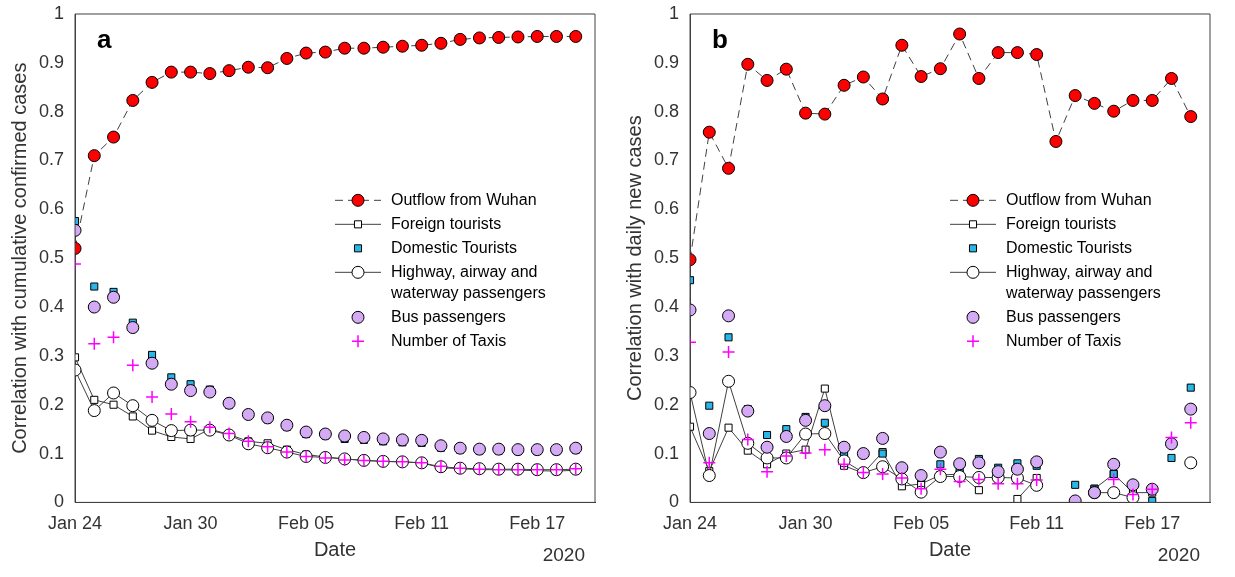  I want to click on y-axis-title: Correlation with cumulative confirmed cases, so click(18, 258).